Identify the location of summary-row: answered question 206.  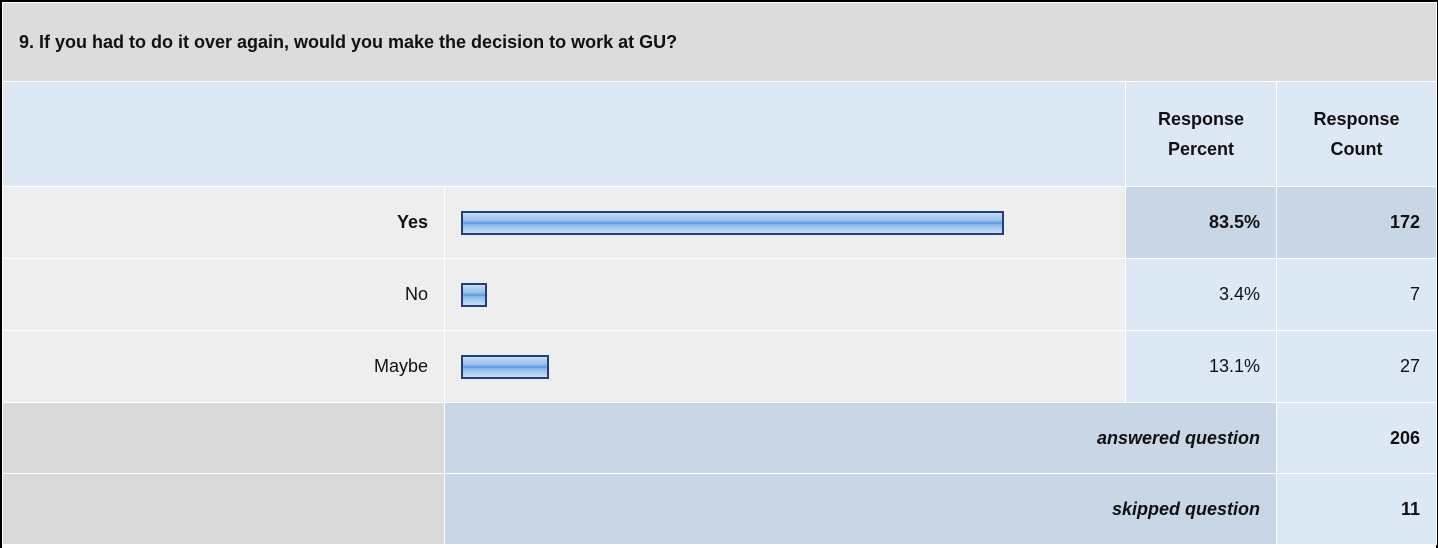
(720, 438).